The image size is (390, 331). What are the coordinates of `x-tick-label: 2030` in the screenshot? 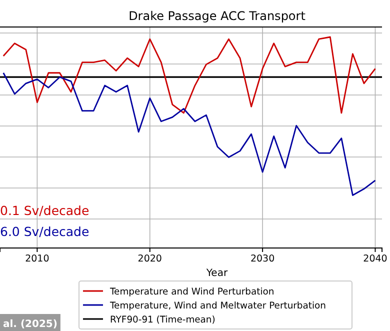 It's located at (262, 259).